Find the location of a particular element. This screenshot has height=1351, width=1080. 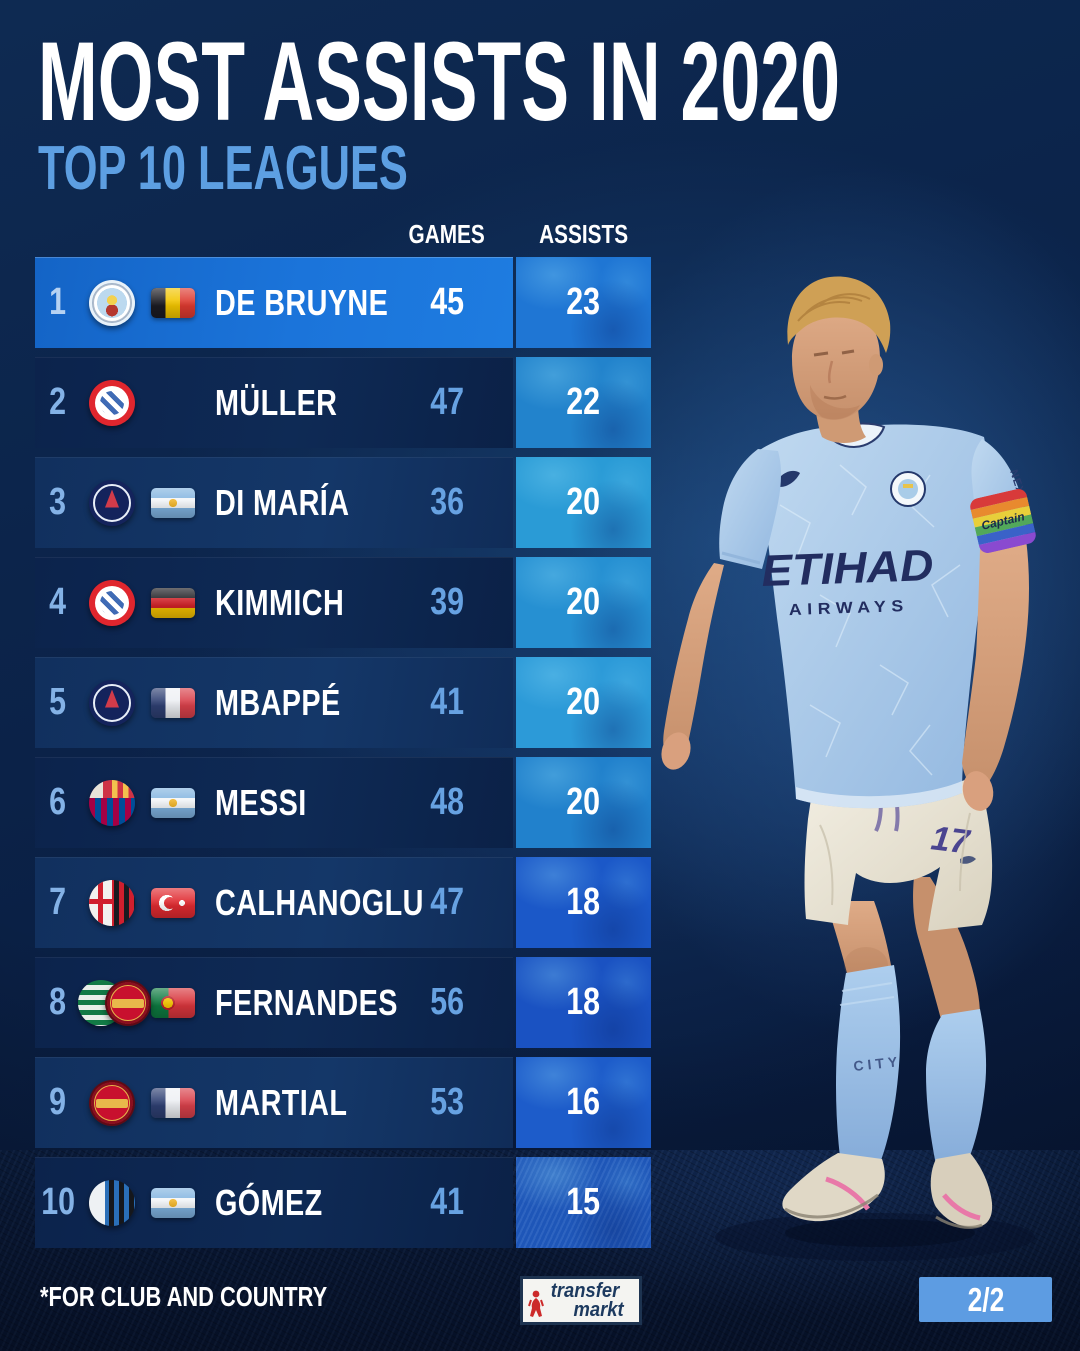

player-name: FERNANDES is located at coordinates (306, 1002).